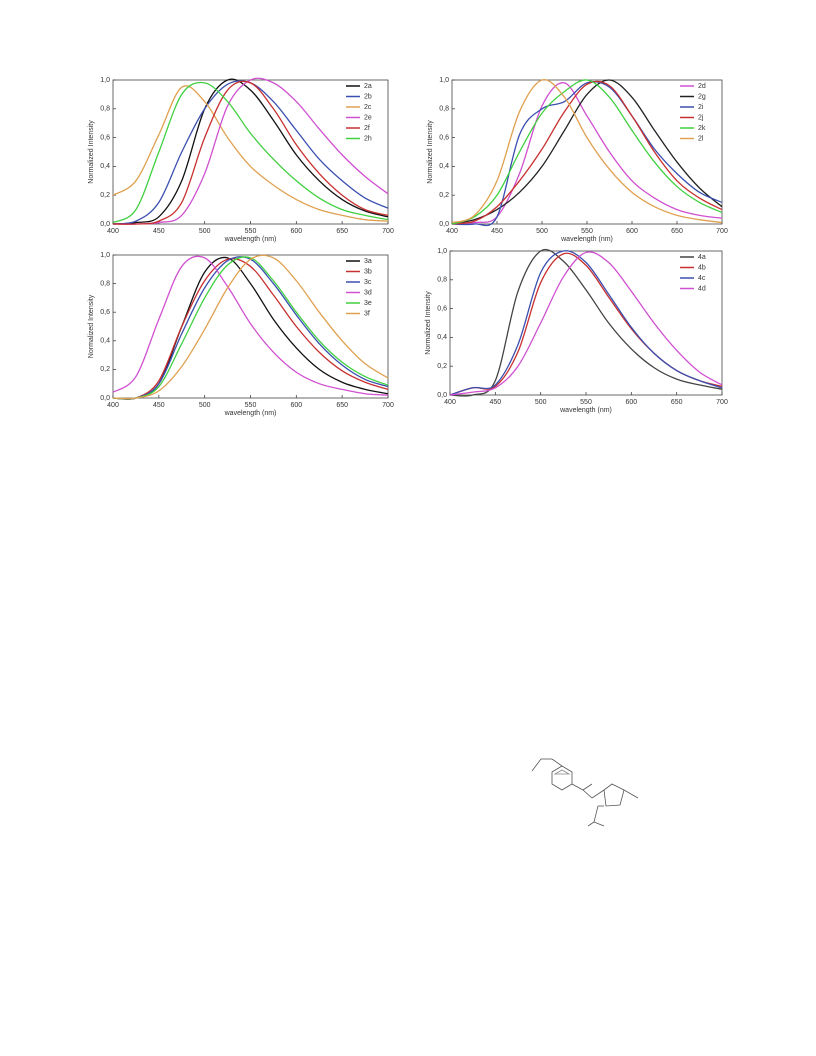 The image size is (816, 1056). What do you see at coordinates (367, 313) in the screenshot?
I see `legend-label: 3f` at bounding box center [367, 313].